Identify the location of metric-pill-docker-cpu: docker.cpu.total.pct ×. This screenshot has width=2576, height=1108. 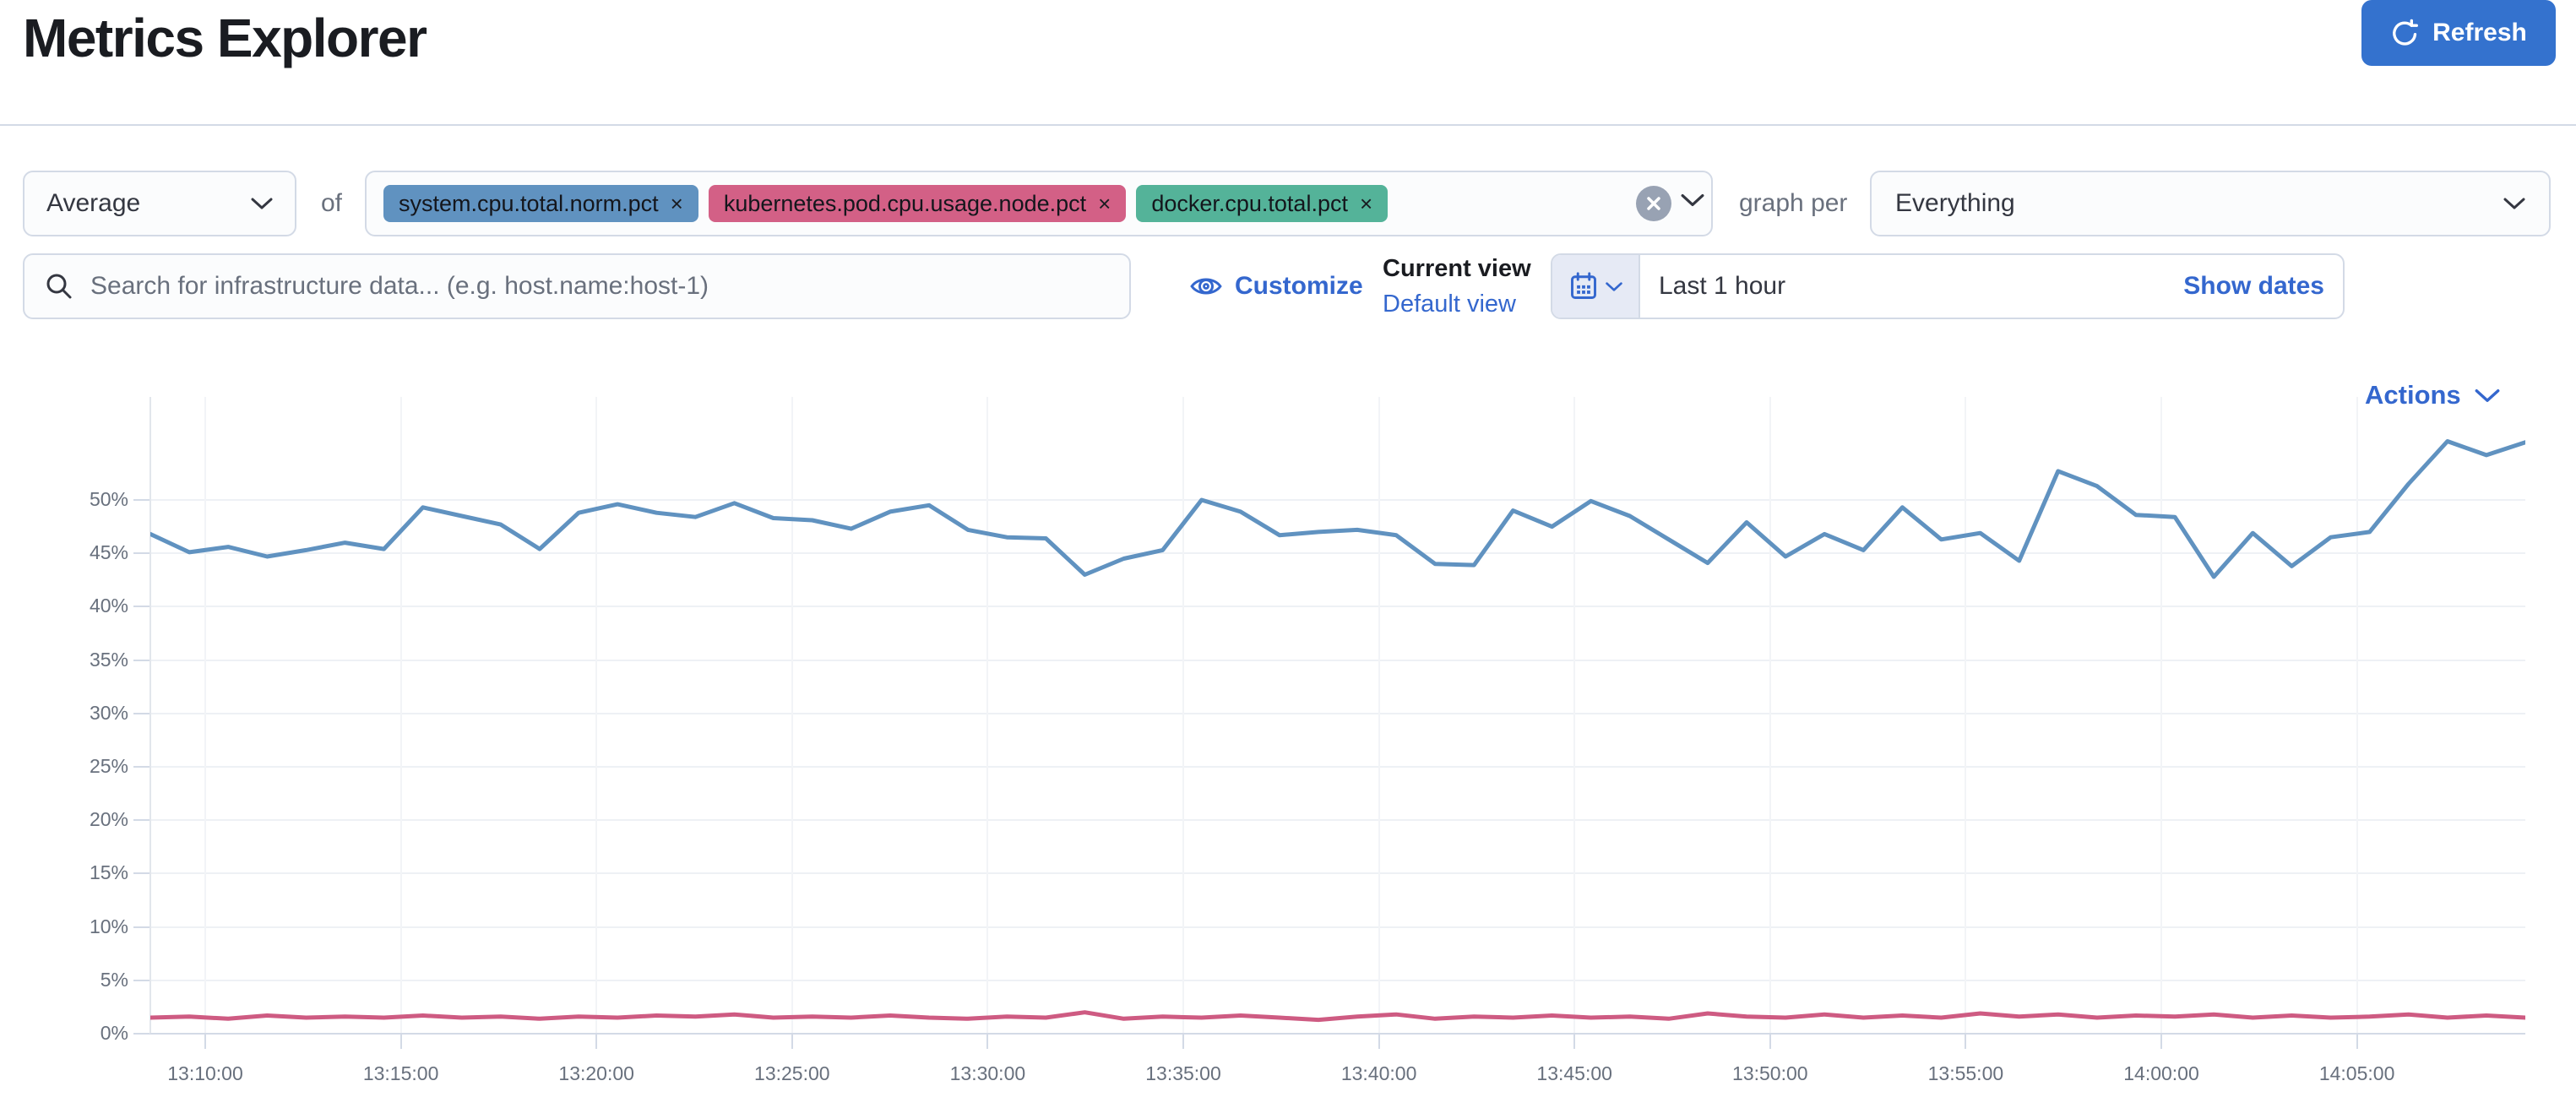
(1262, 203).